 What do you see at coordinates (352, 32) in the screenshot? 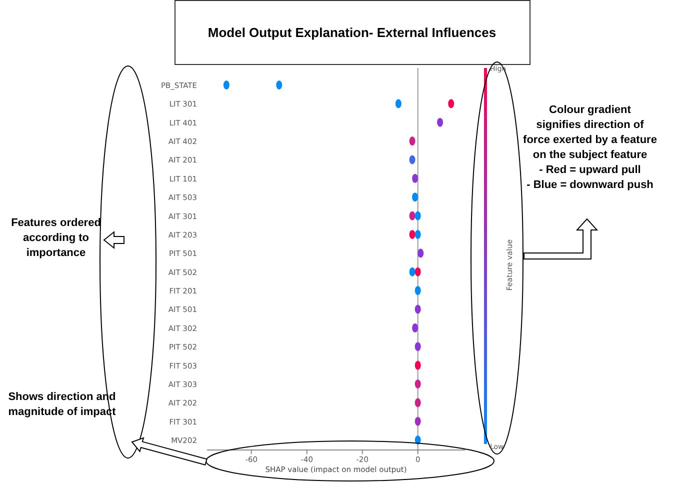
I see `chart-title: Model Output Explanation- External Influences` at bounding box center [352, 32].